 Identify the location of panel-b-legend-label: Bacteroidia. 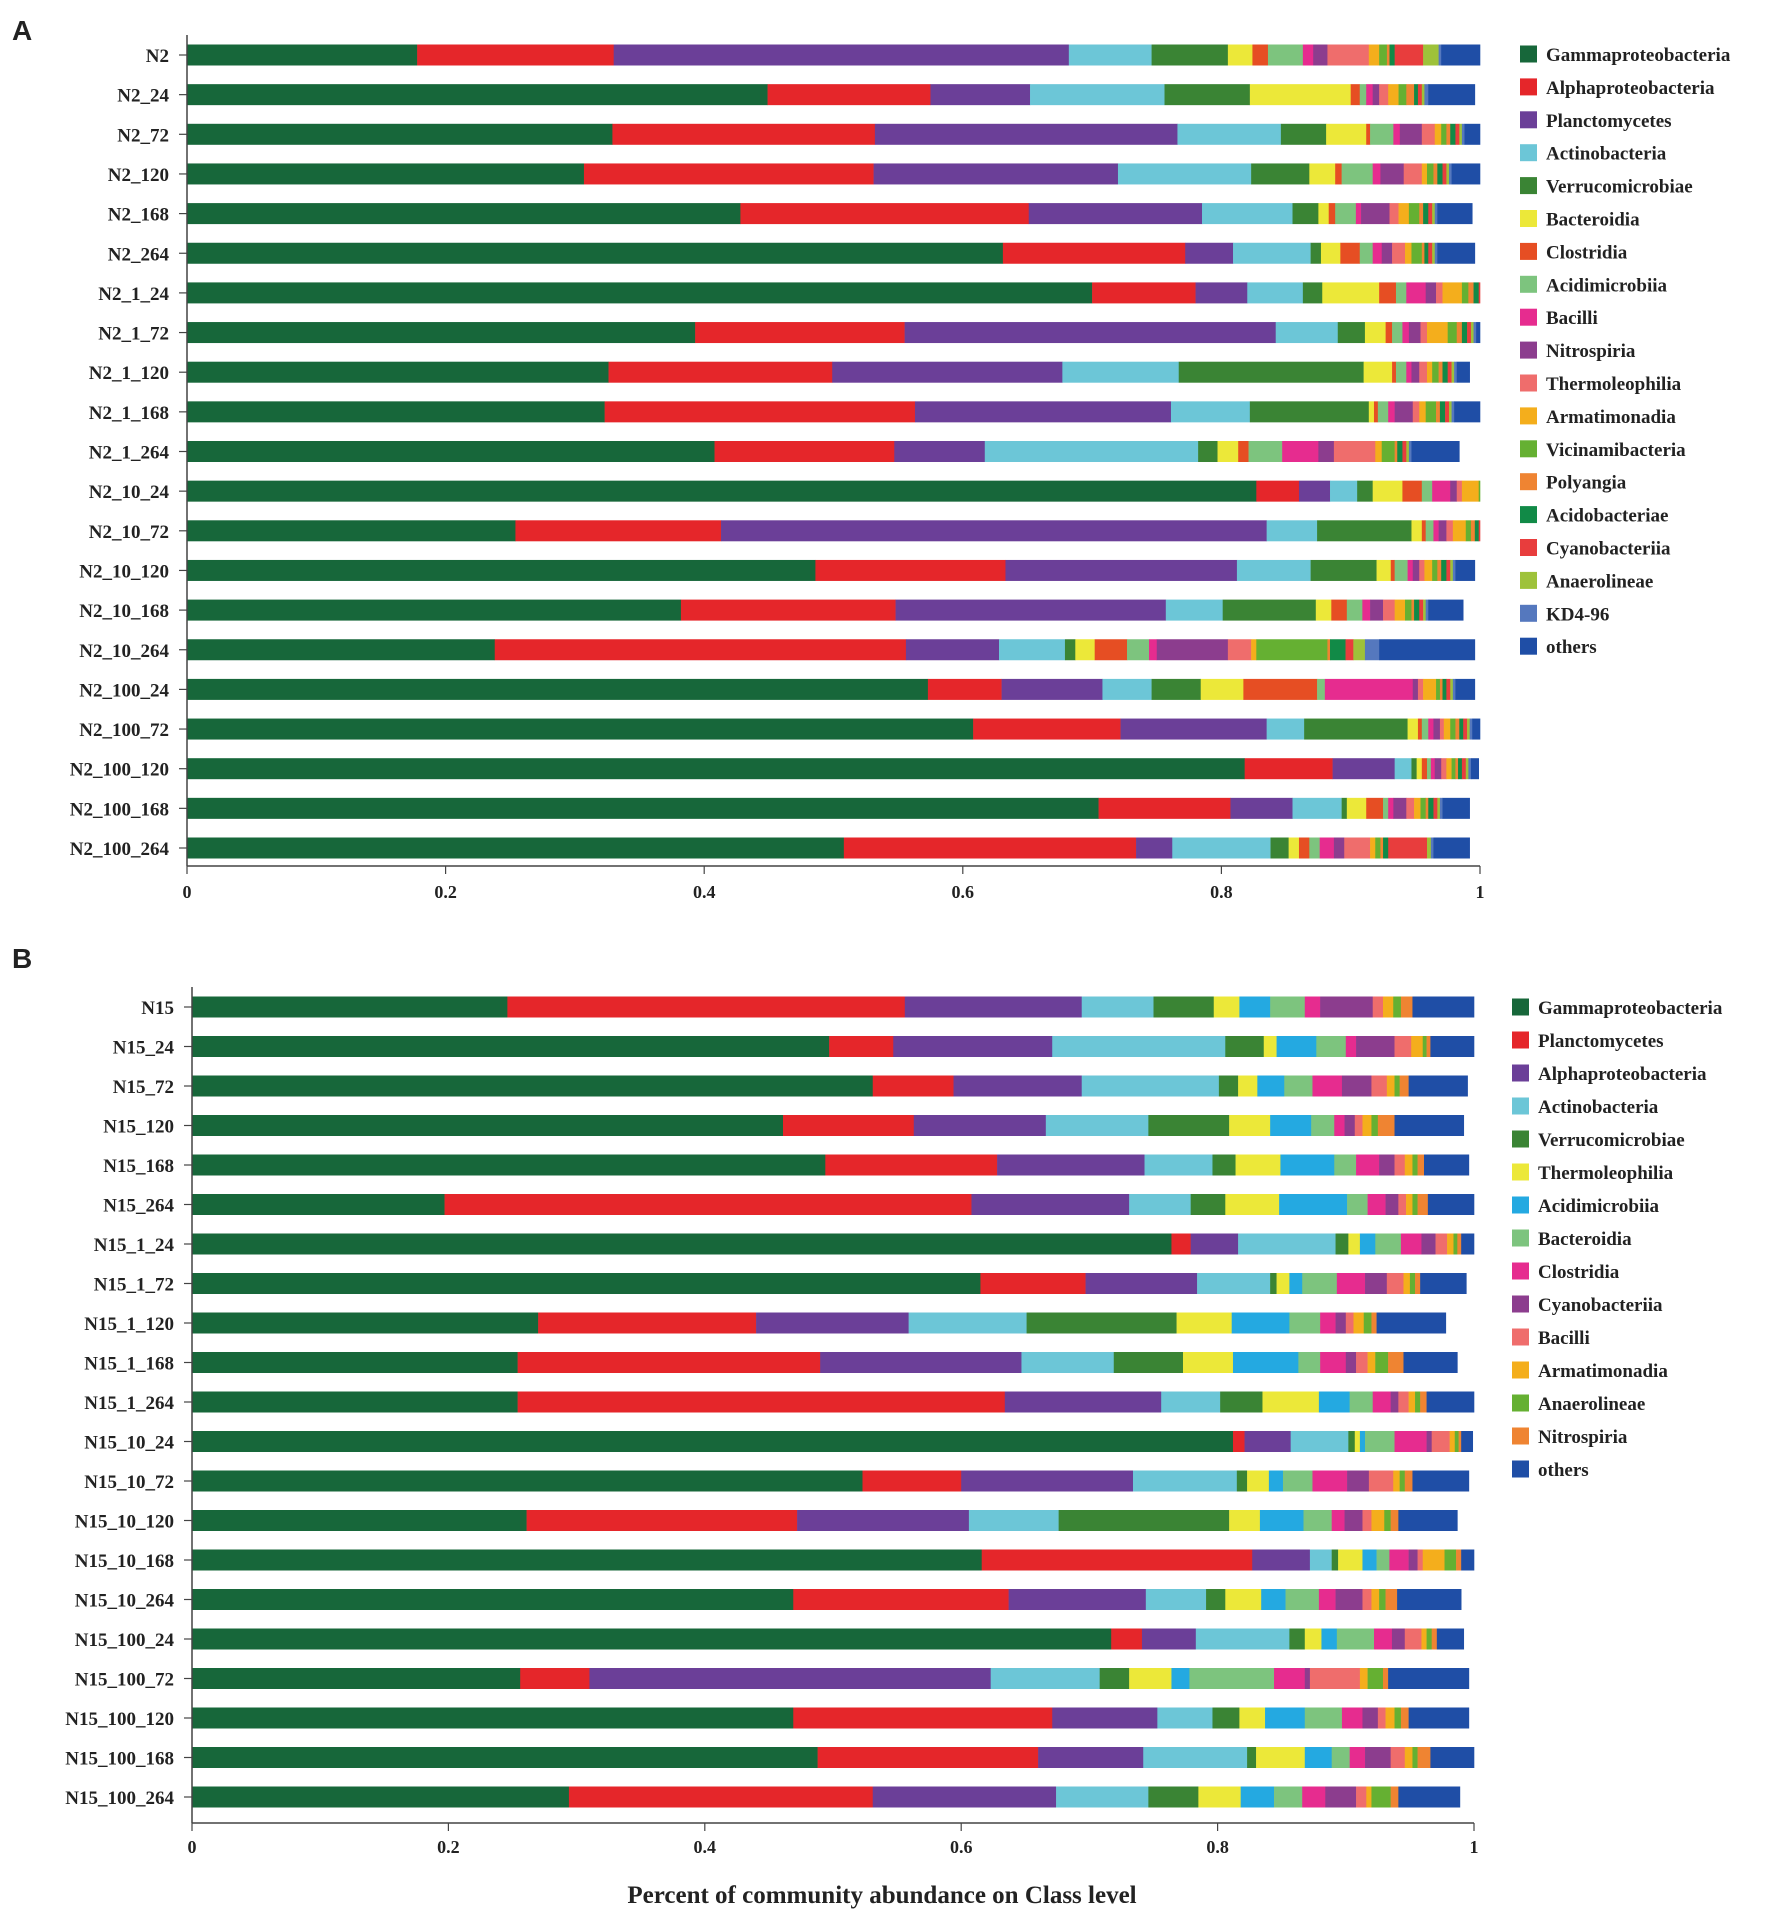
(1585, 1239).